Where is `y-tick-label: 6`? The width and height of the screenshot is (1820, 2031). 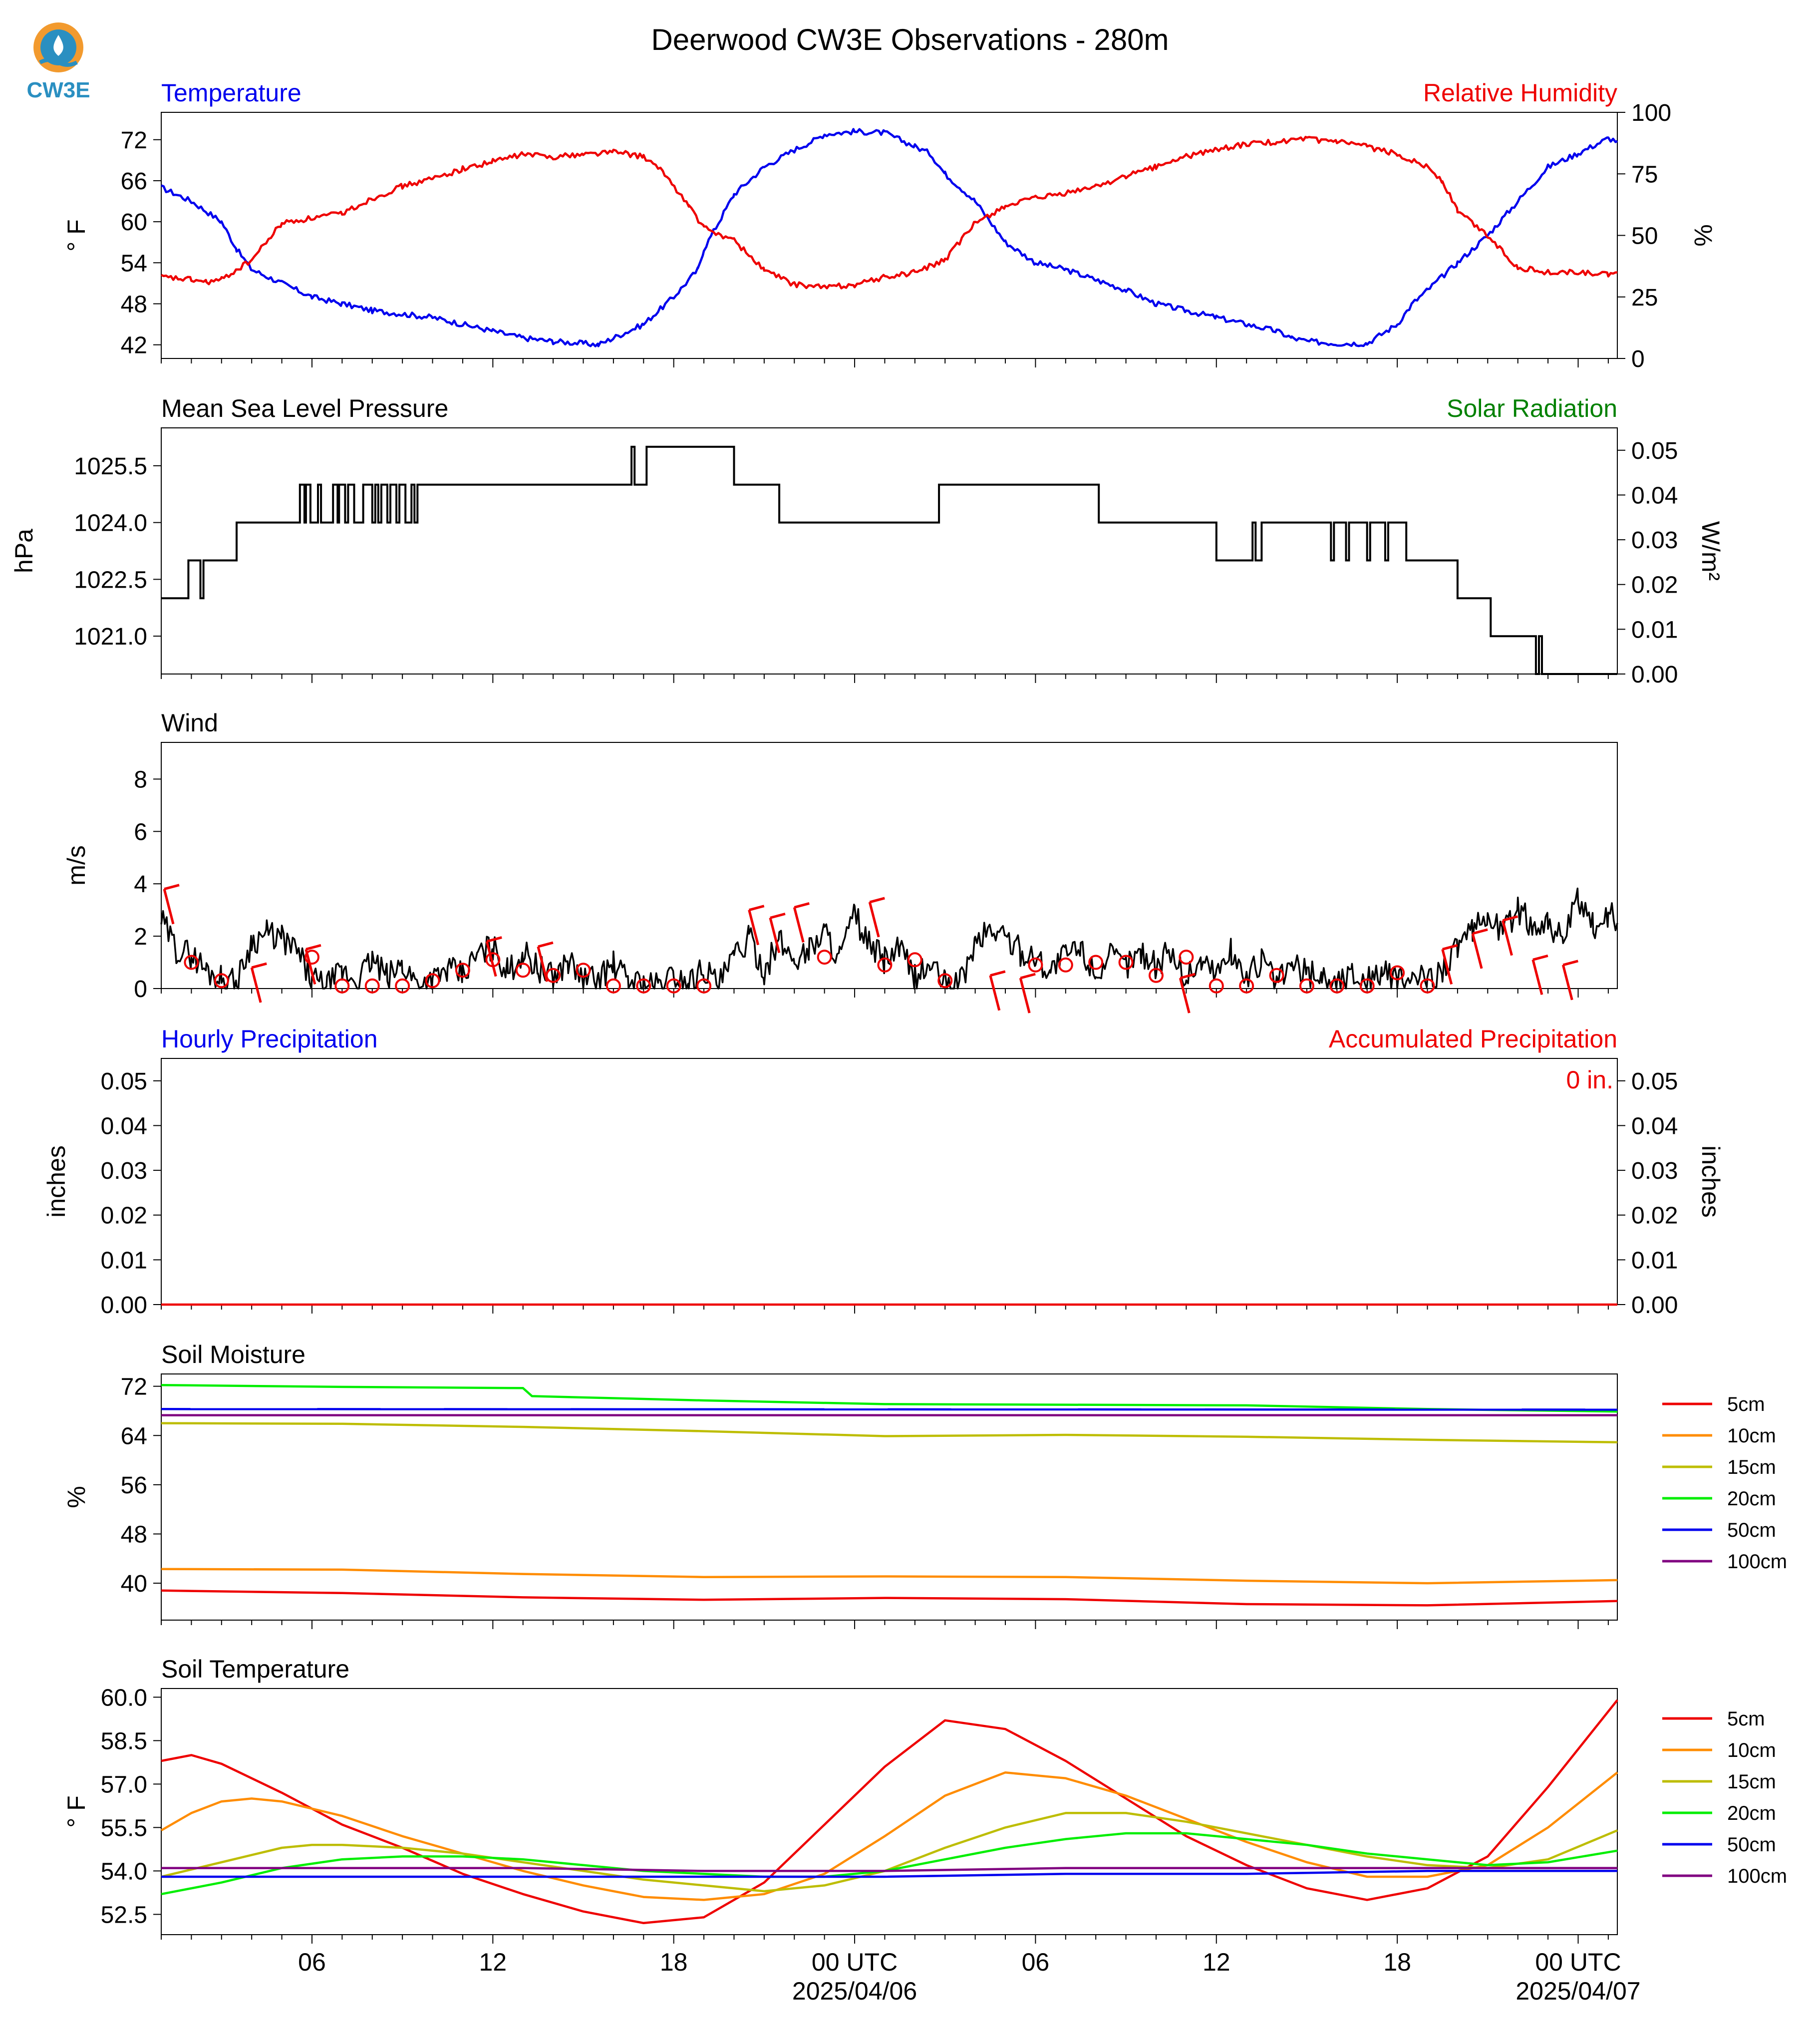 y-tick-label: 6 is located at coordinates (140, 832).